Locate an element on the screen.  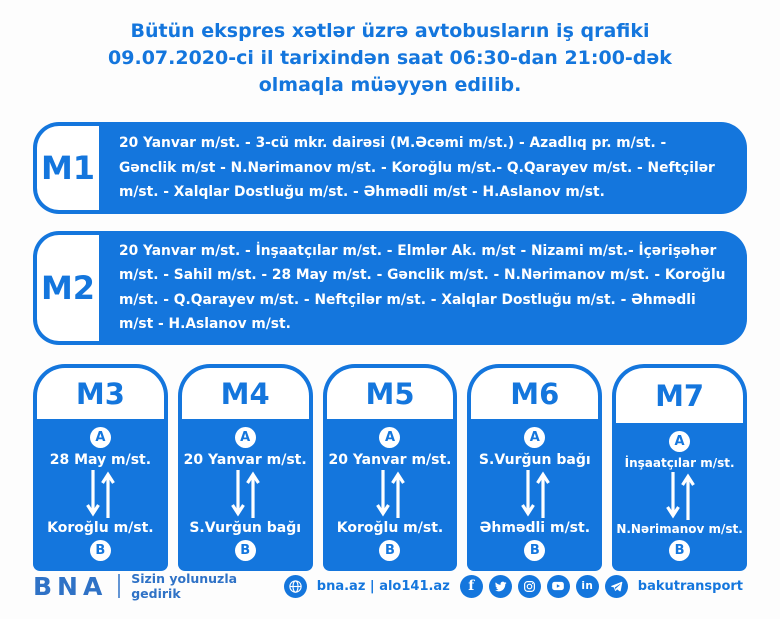
route-card-body: A 28 May m/st. Koroğlu m/st. B is located at coordinates (100, 495).